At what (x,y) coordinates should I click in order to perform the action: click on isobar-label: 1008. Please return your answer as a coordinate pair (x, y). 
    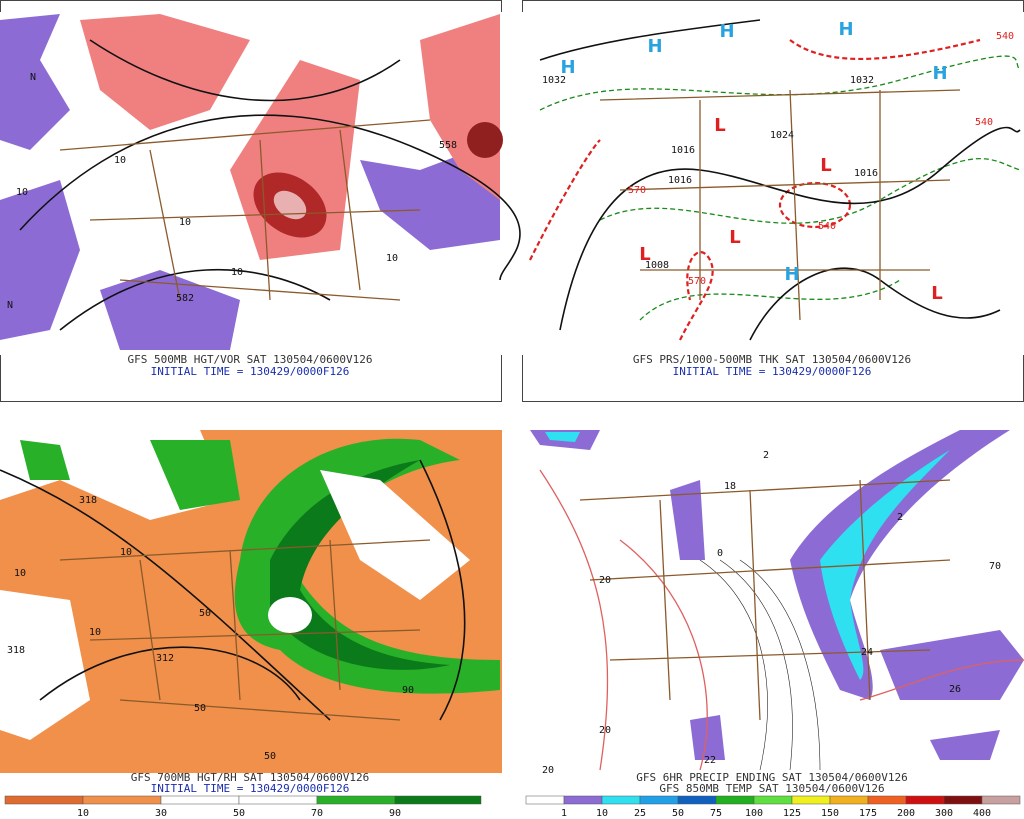
    Looking at the image, I should click on (657, 265).